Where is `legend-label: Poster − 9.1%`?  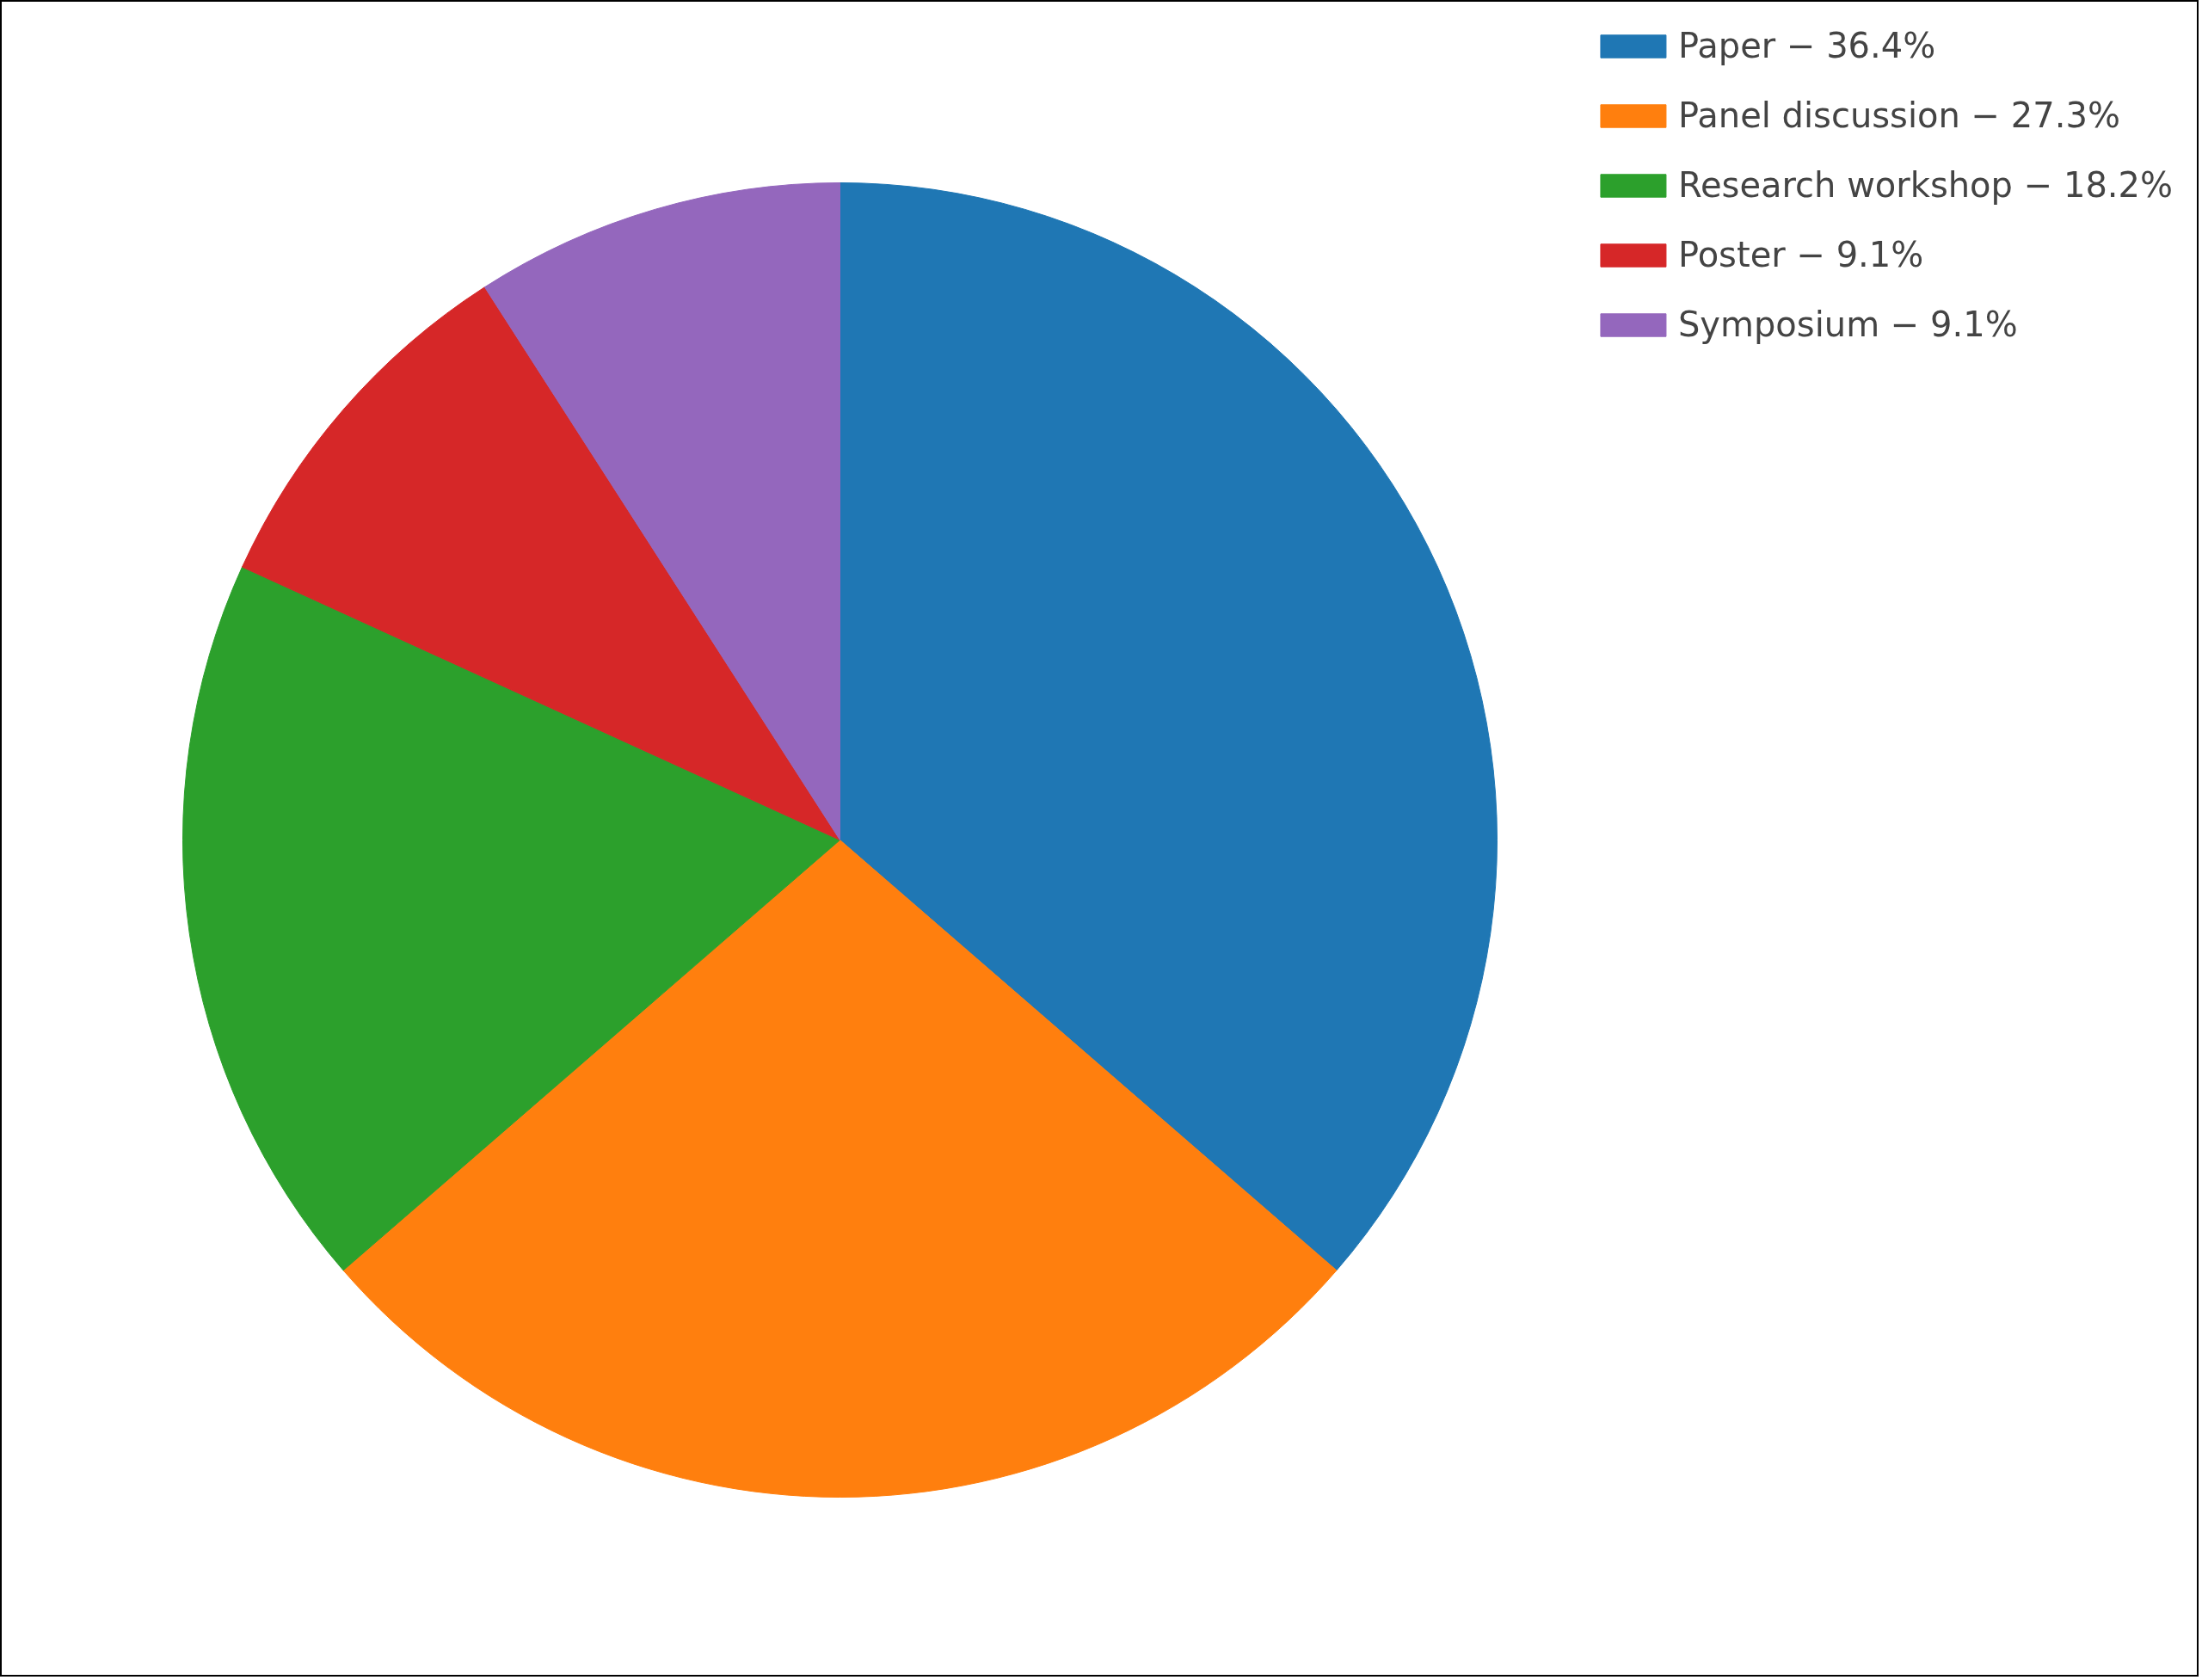
legend-label: Poster − 9.1% is located at coordinates (1801, 255).